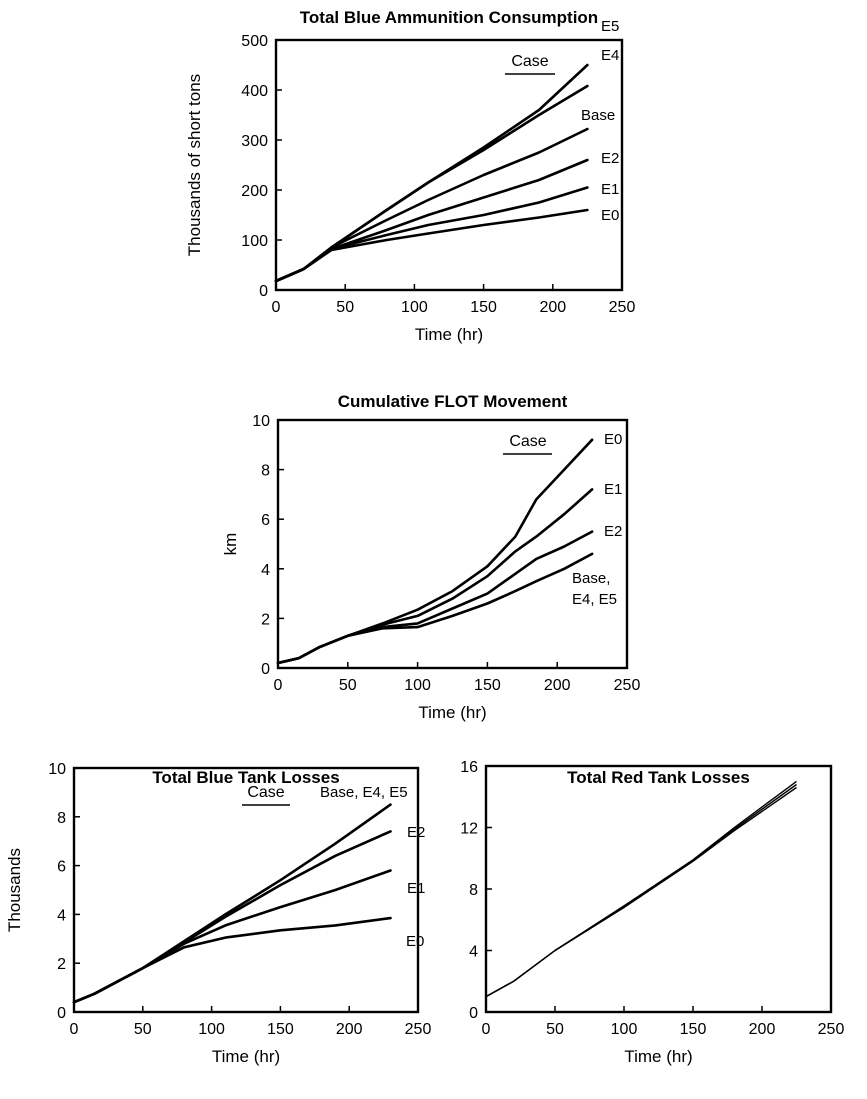 This screenshot has width=867, height=1099. What do you see at coordinates (254, 241) in the screenshot?
I see `y-tick-label: 100` at bounding box center [254, 241].